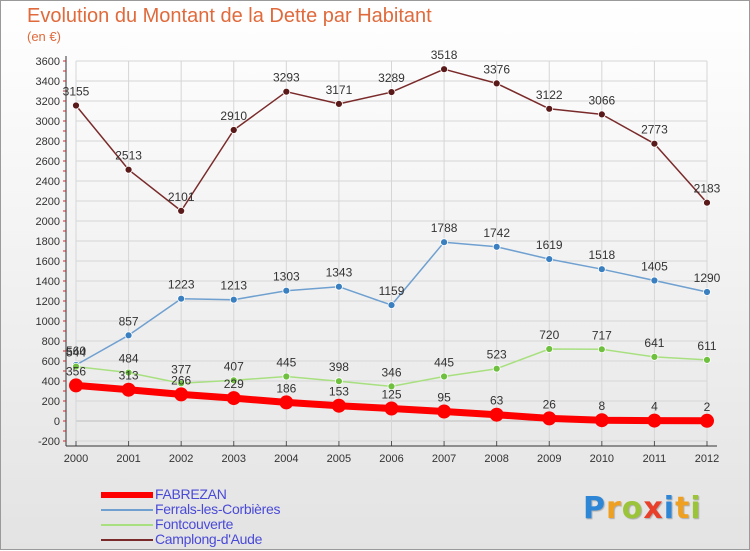  Describe the element at coordinates (48, 242) in the screenshot. I see `y-tick-label: 1800` at that location.